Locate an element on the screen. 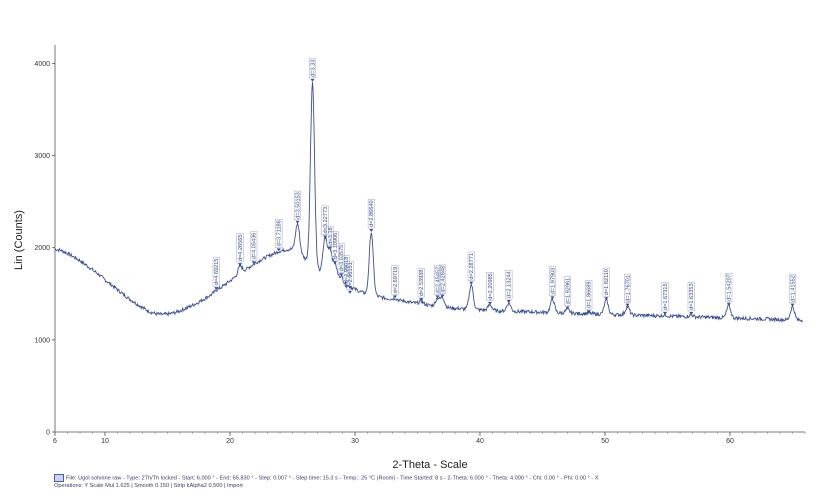  peak-label: d=2.99018 is located at coordinates (347, 270).